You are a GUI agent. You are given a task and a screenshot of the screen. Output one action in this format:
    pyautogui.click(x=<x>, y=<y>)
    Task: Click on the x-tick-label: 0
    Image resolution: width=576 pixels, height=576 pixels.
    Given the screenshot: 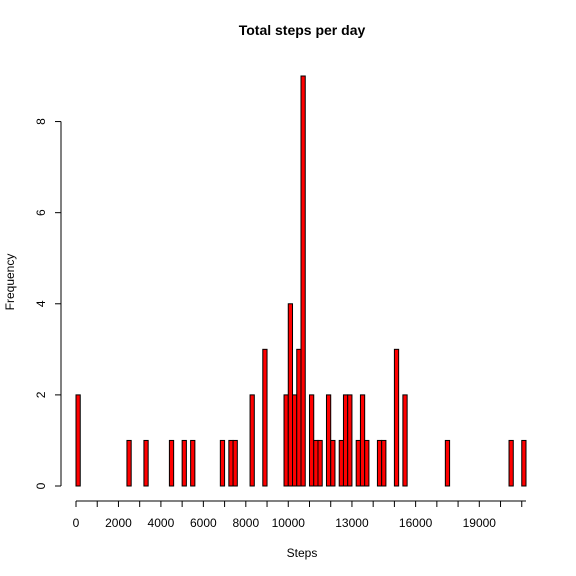 What is the action you would take?
    pyautogui.click(x=76, y=523)
    